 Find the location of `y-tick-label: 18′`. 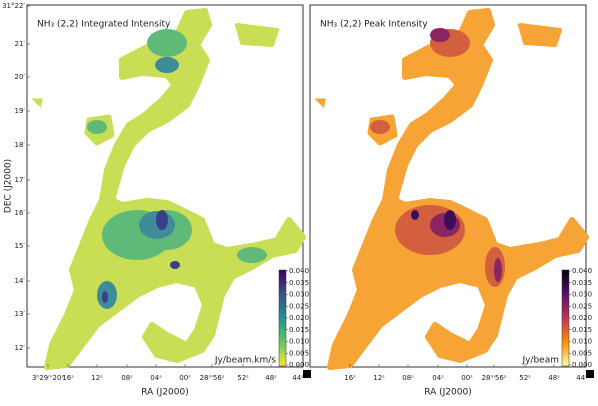

y-tick-label: 18′ is located at coordinates (20, 145).